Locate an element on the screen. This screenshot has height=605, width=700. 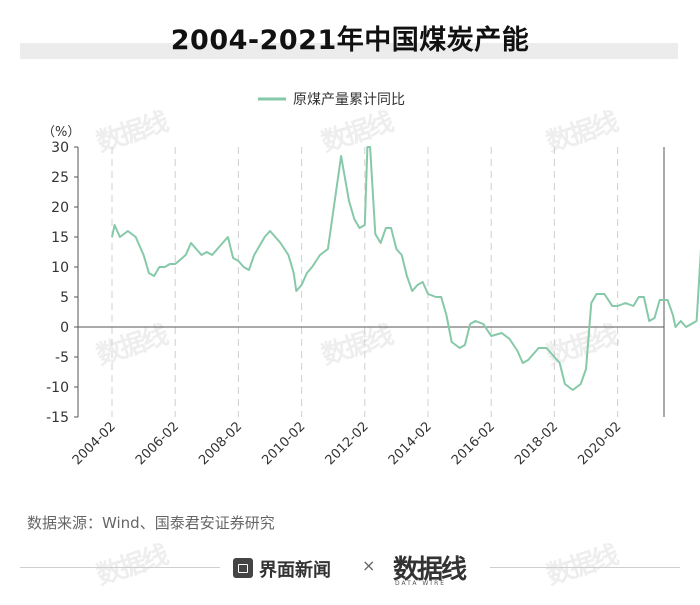
x-tick-label: 2012-02 is located at coordinates (347, 443).